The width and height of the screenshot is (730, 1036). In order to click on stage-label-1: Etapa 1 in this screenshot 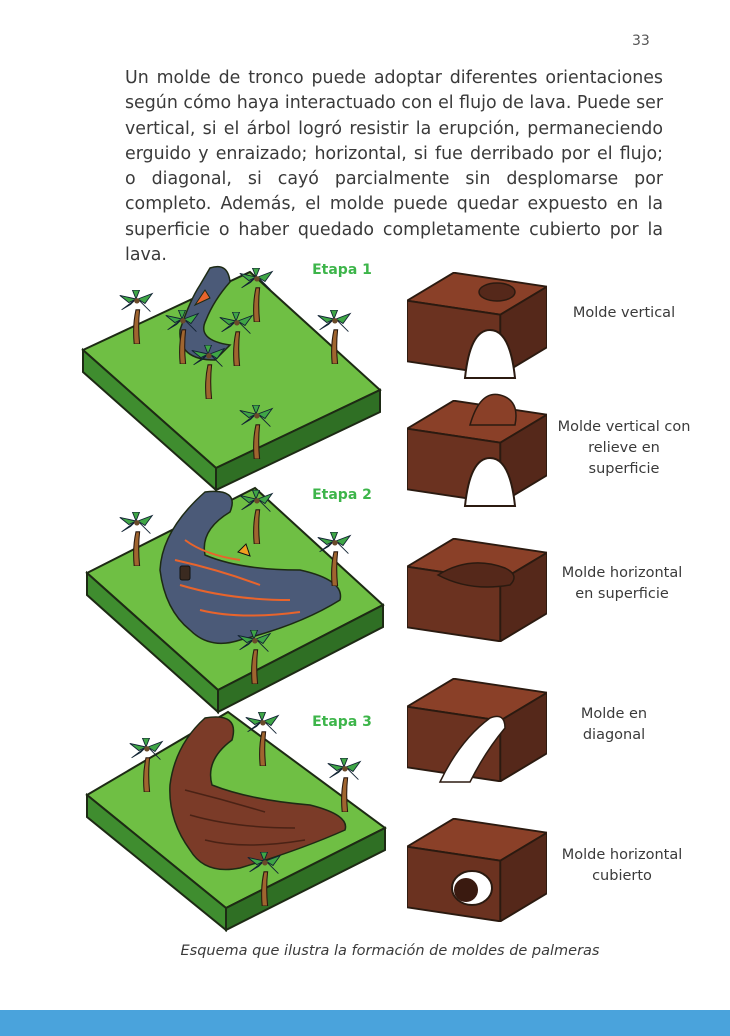, I will do `click(342, 270)`.